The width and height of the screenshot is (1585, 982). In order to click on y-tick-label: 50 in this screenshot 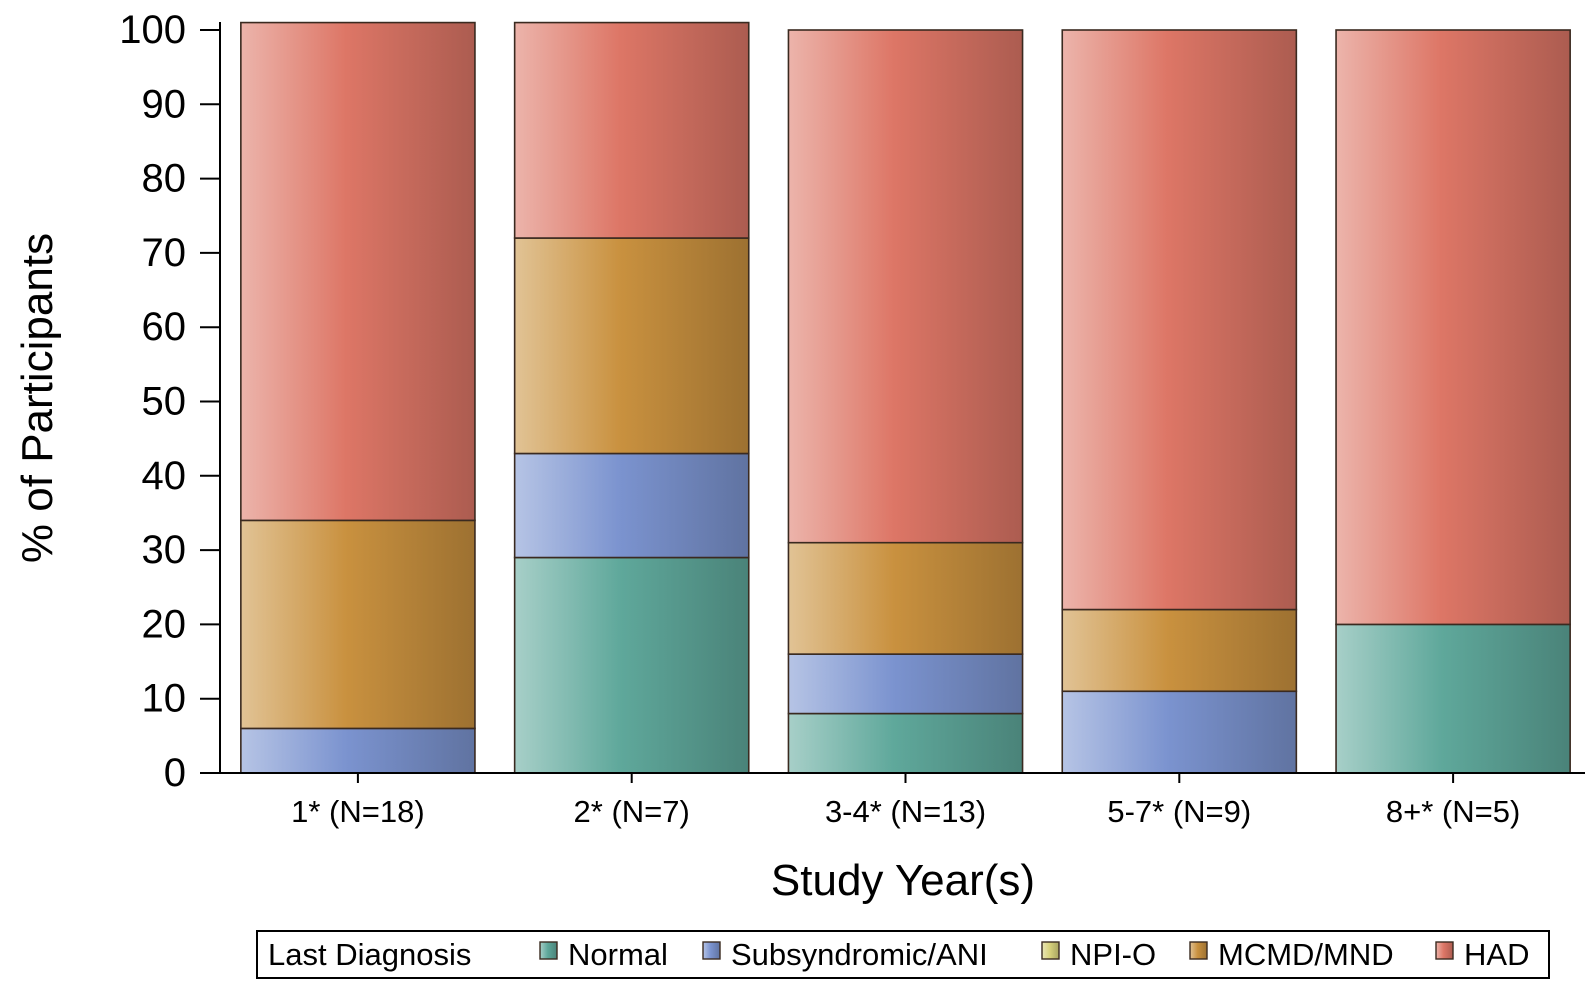, I will do `click(164, 402)`.